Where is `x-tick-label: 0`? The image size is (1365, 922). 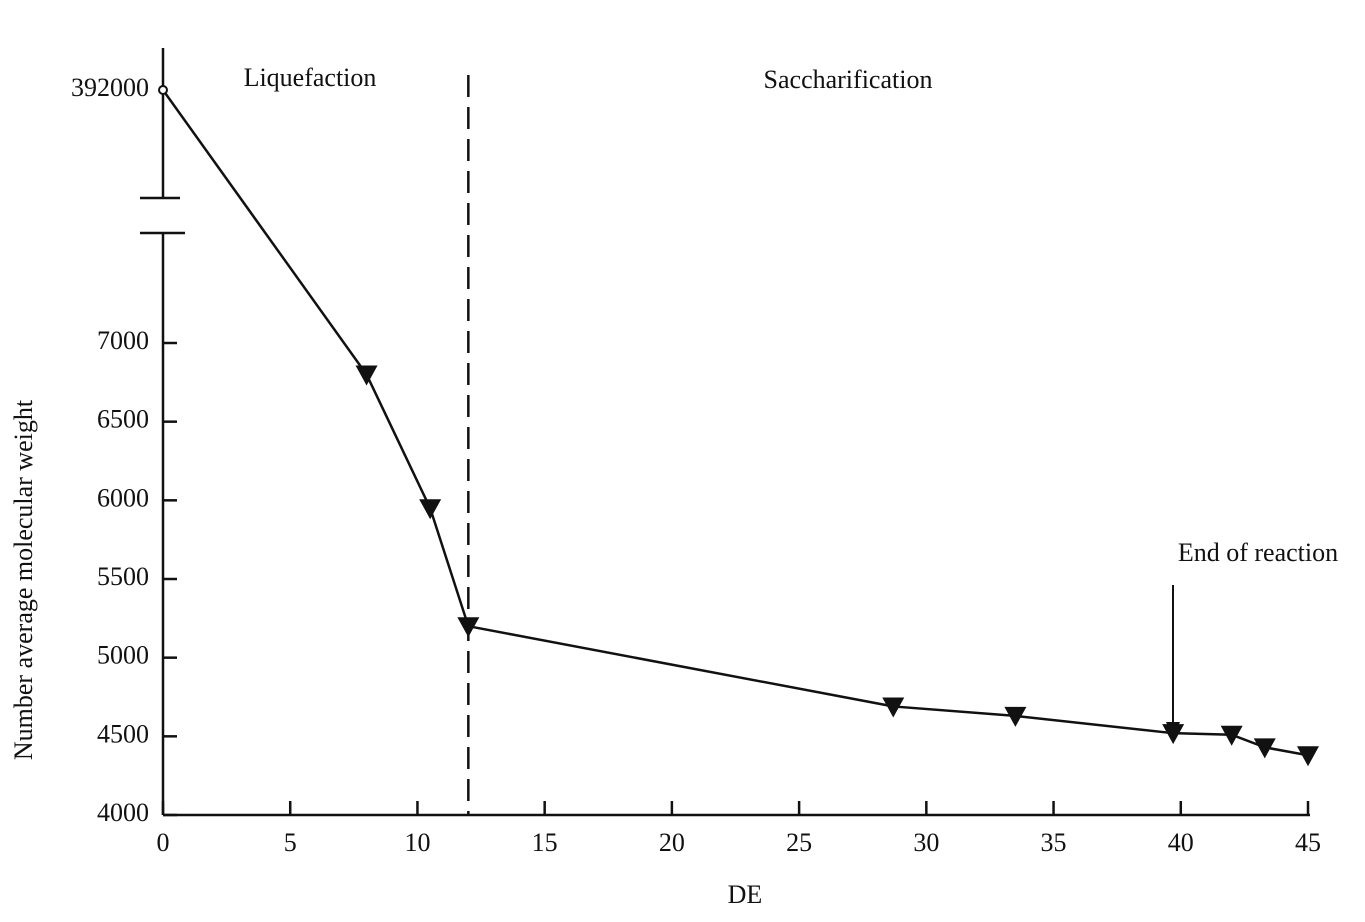
x-tick-label: 0 is located at coordinates (163, 842).